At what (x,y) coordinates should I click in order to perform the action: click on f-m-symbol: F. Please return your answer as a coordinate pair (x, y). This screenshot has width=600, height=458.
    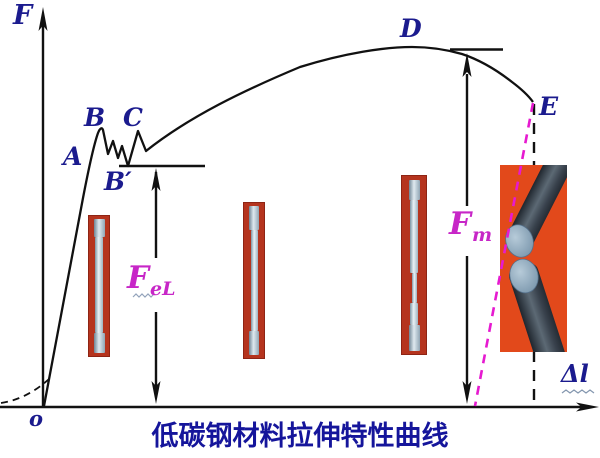
    Looking at the image, I should click on (460, 224).